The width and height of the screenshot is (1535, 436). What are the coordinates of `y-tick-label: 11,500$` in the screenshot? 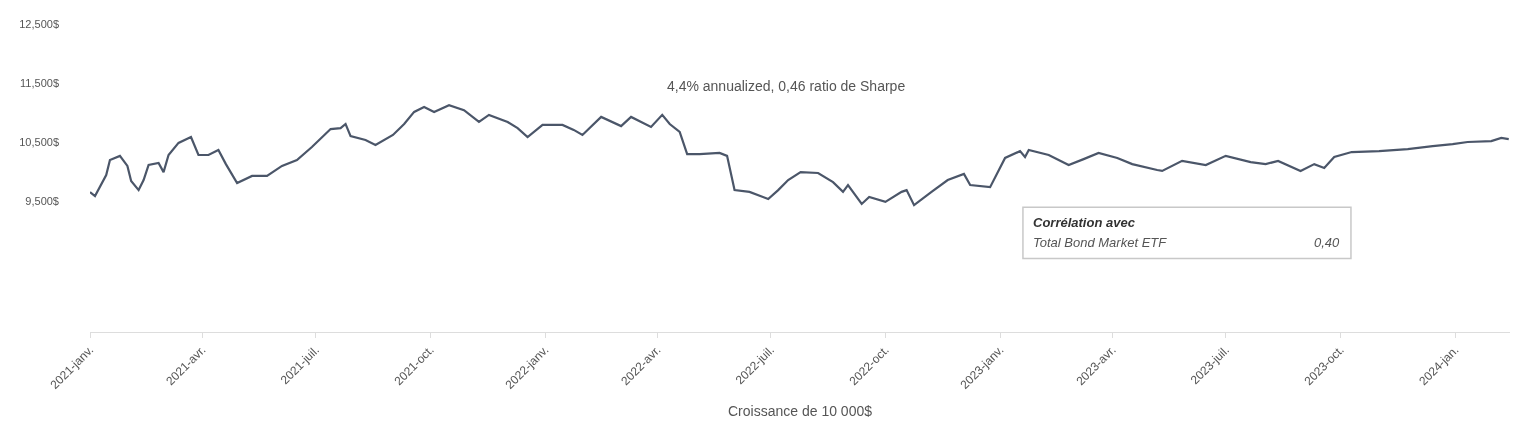 It's located at (39, 82).